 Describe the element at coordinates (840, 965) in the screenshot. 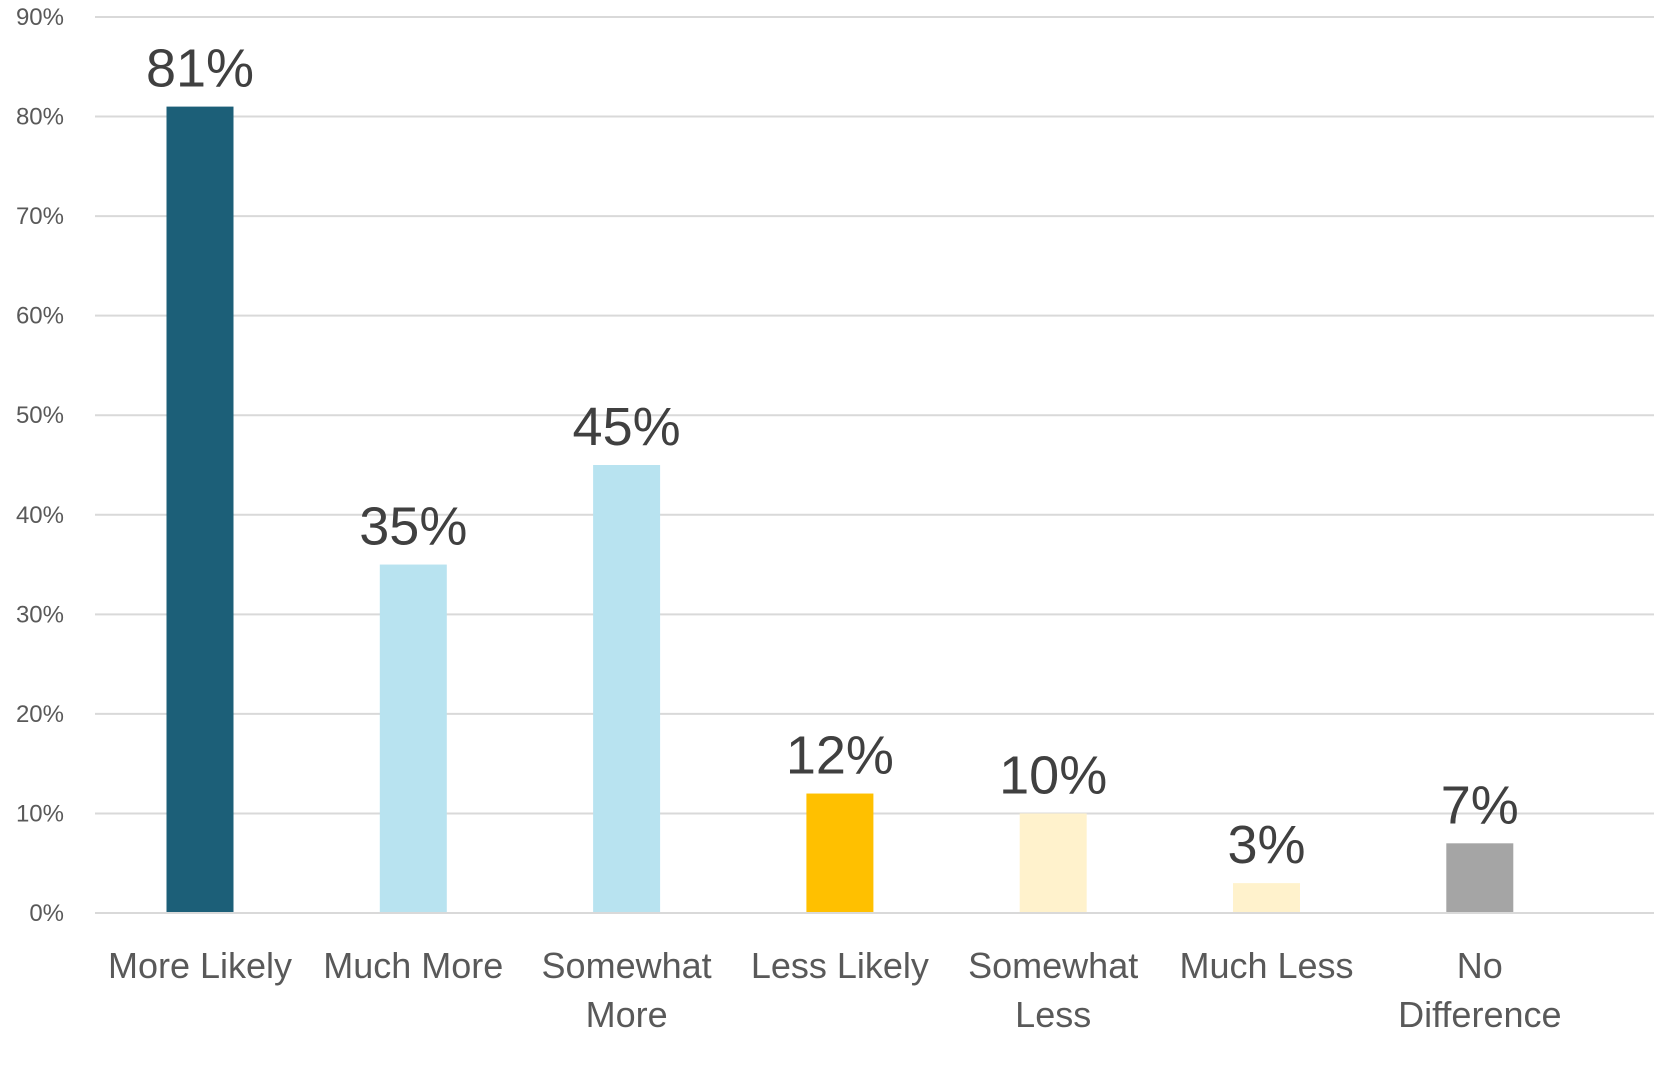

I see `x-tick-label: Less Likely` at that location.